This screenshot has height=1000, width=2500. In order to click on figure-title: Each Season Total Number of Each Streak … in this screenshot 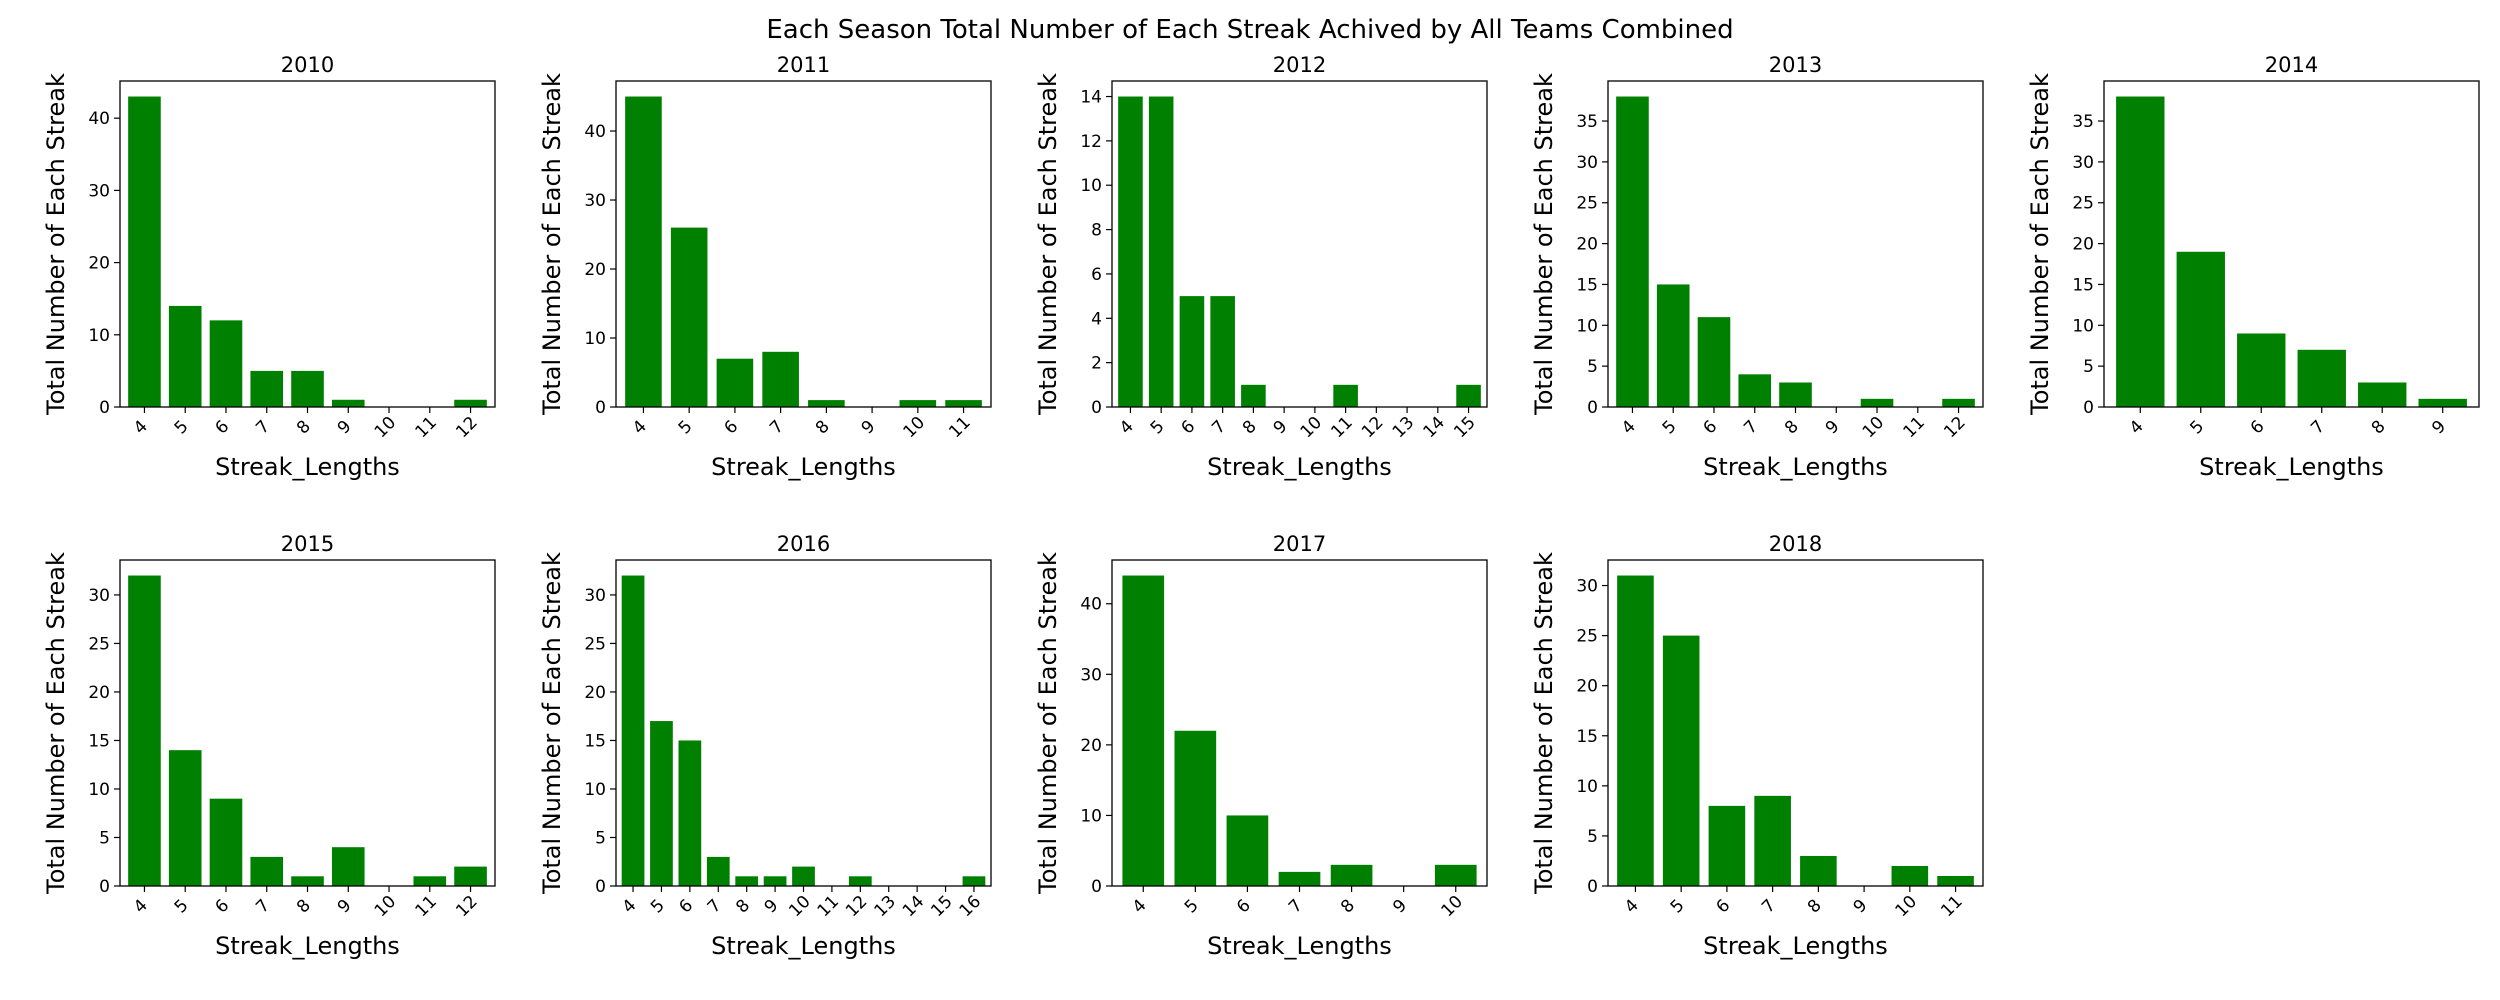, I will do `click(1249, 30)`.